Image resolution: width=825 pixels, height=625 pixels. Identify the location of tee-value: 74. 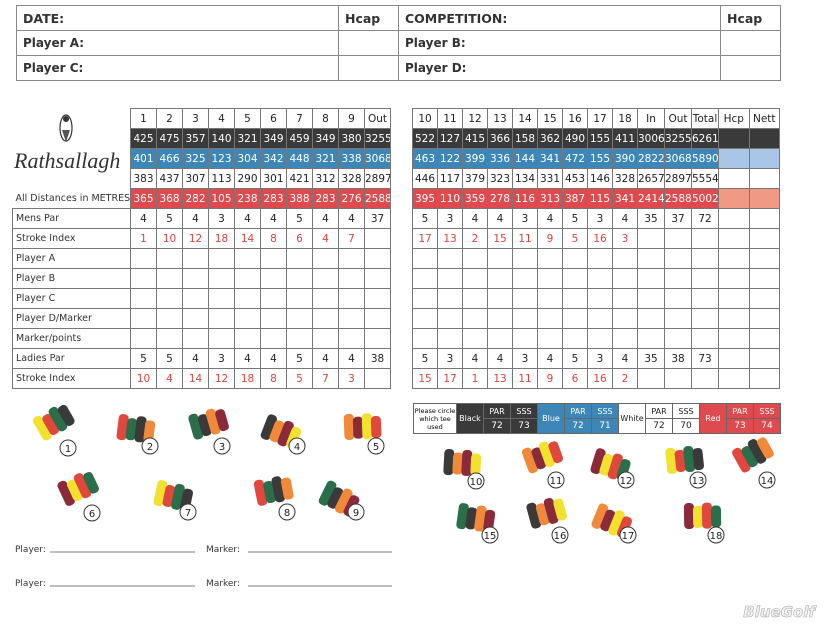
(767, 426).